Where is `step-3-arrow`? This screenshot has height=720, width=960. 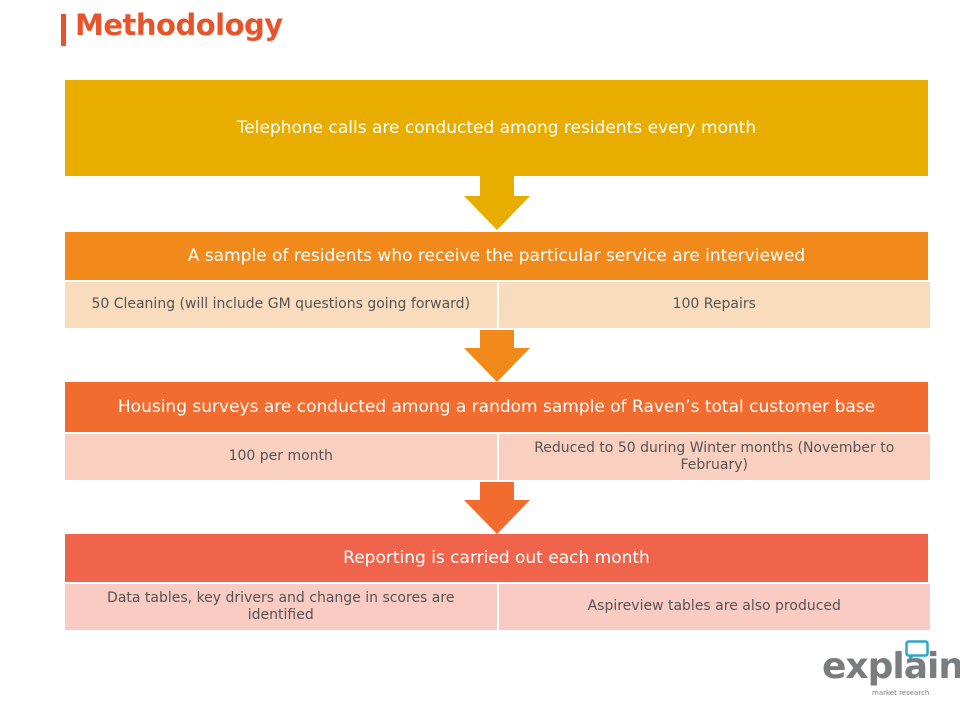 step-3-arrow is located at coordinates (497, 508).